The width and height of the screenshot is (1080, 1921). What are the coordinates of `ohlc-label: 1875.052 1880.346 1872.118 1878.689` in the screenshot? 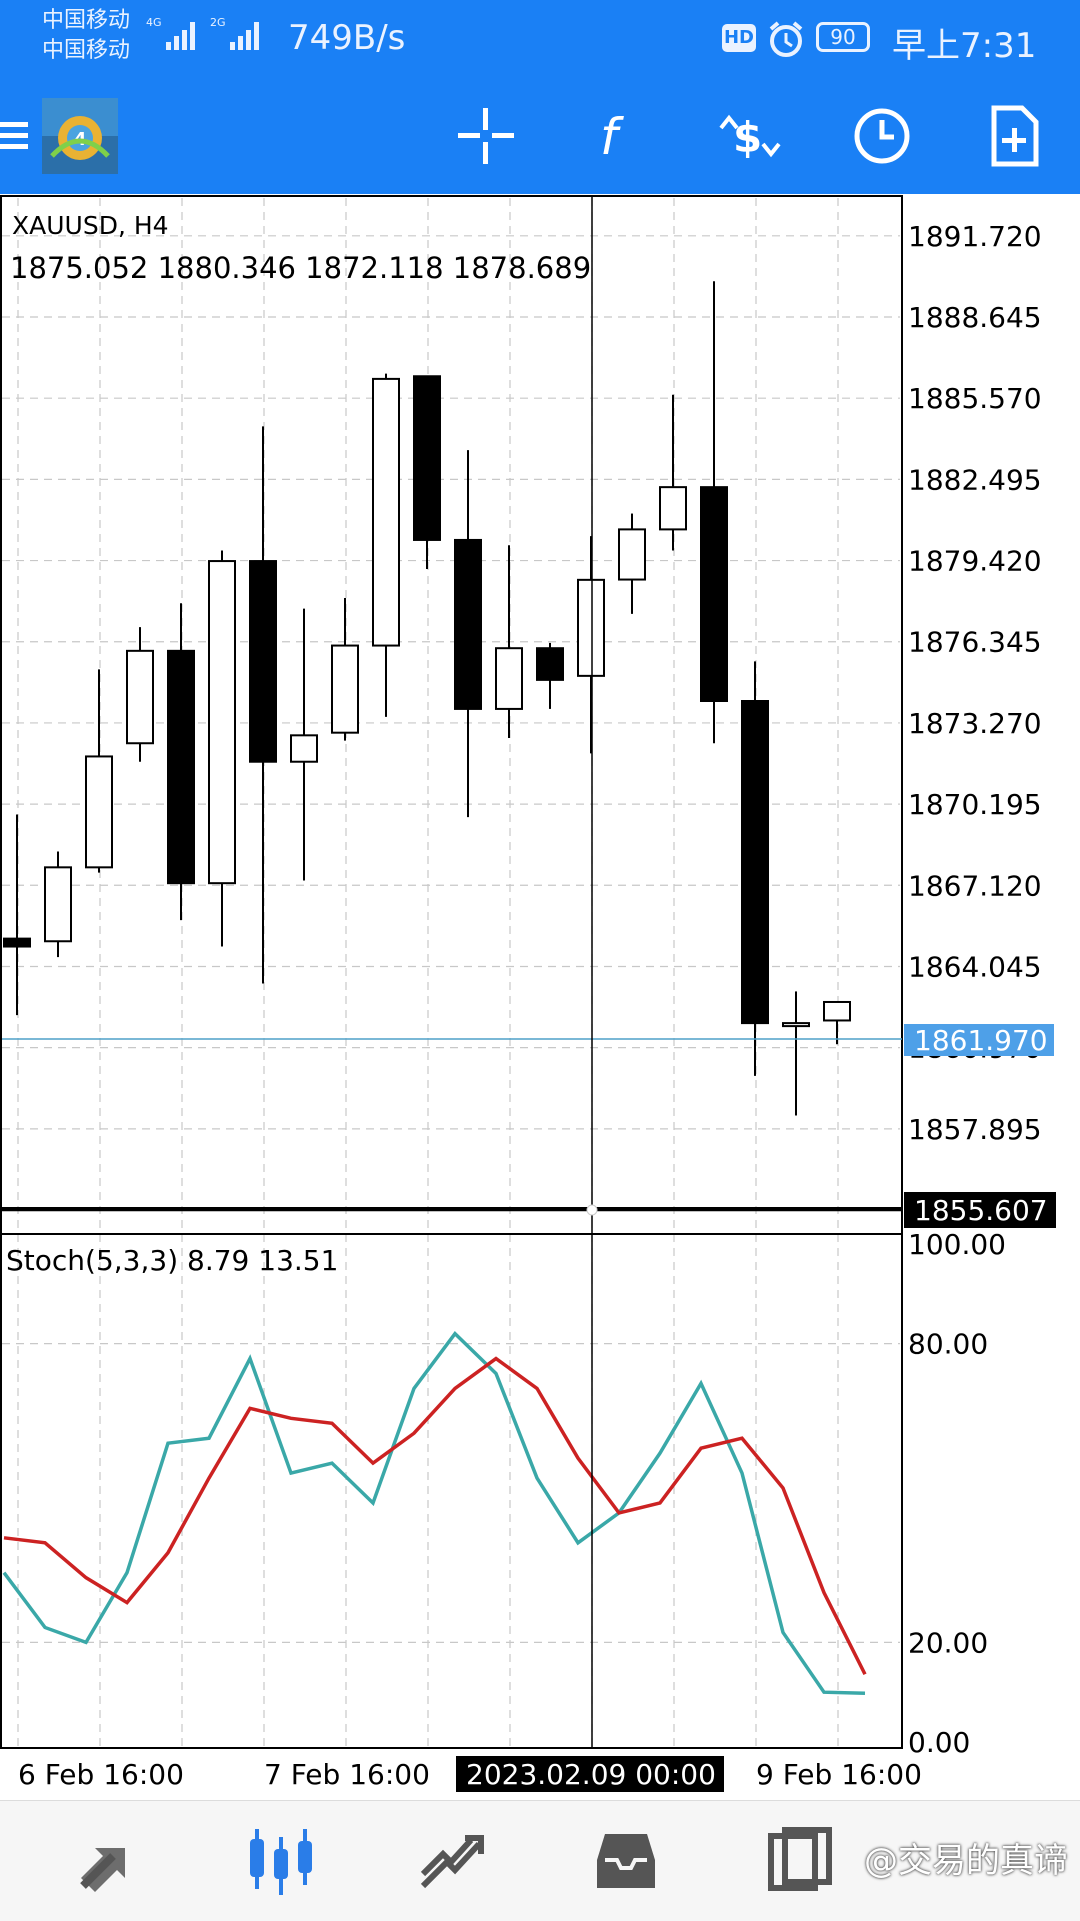 It's located at (300, 268).